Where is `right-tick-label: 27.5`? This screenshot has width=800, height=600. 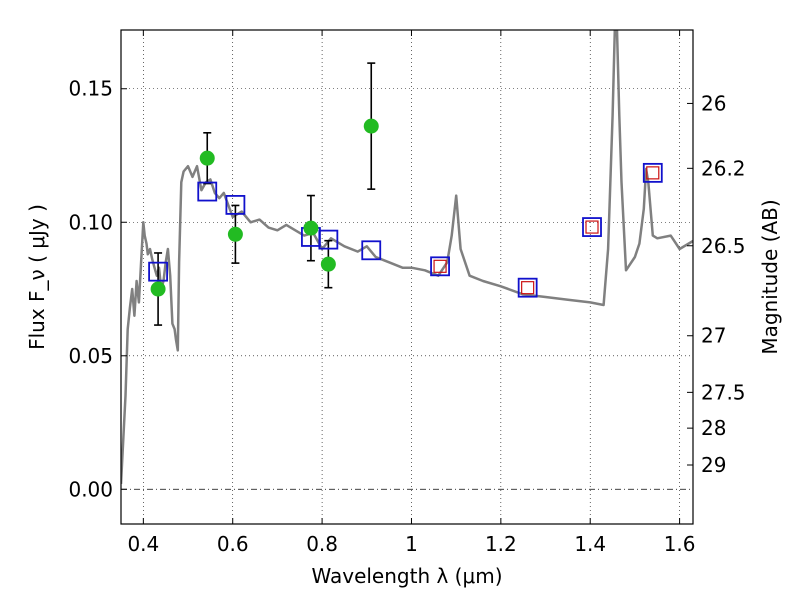 right-tick-label: 27.5 is located at coordinates (723, 392).